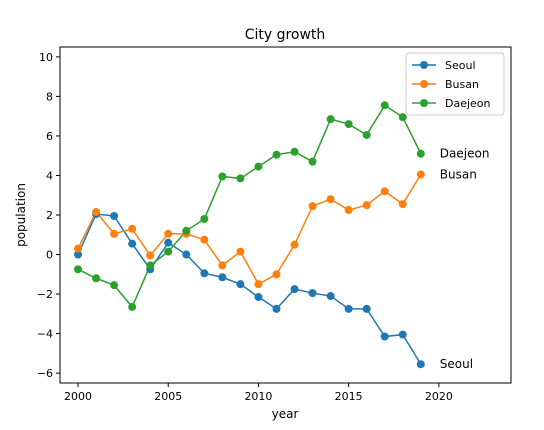 Image resolution: width=544 pixels, height=430 pixels. What do you see at coordinates (424, 65) in the screenshot?
I see `legend-marker-seoul` at bounding box center [424, 65].